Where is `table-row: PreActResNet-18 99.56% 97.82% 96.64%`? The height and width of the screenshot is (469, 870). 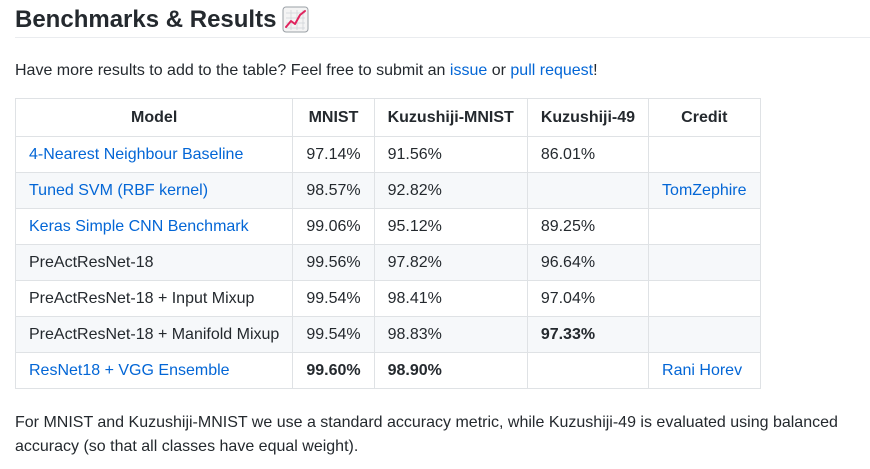
table-row: PreActResNet-18 99.56% 97.82% 96.64% is located at coordinates (387, 262).